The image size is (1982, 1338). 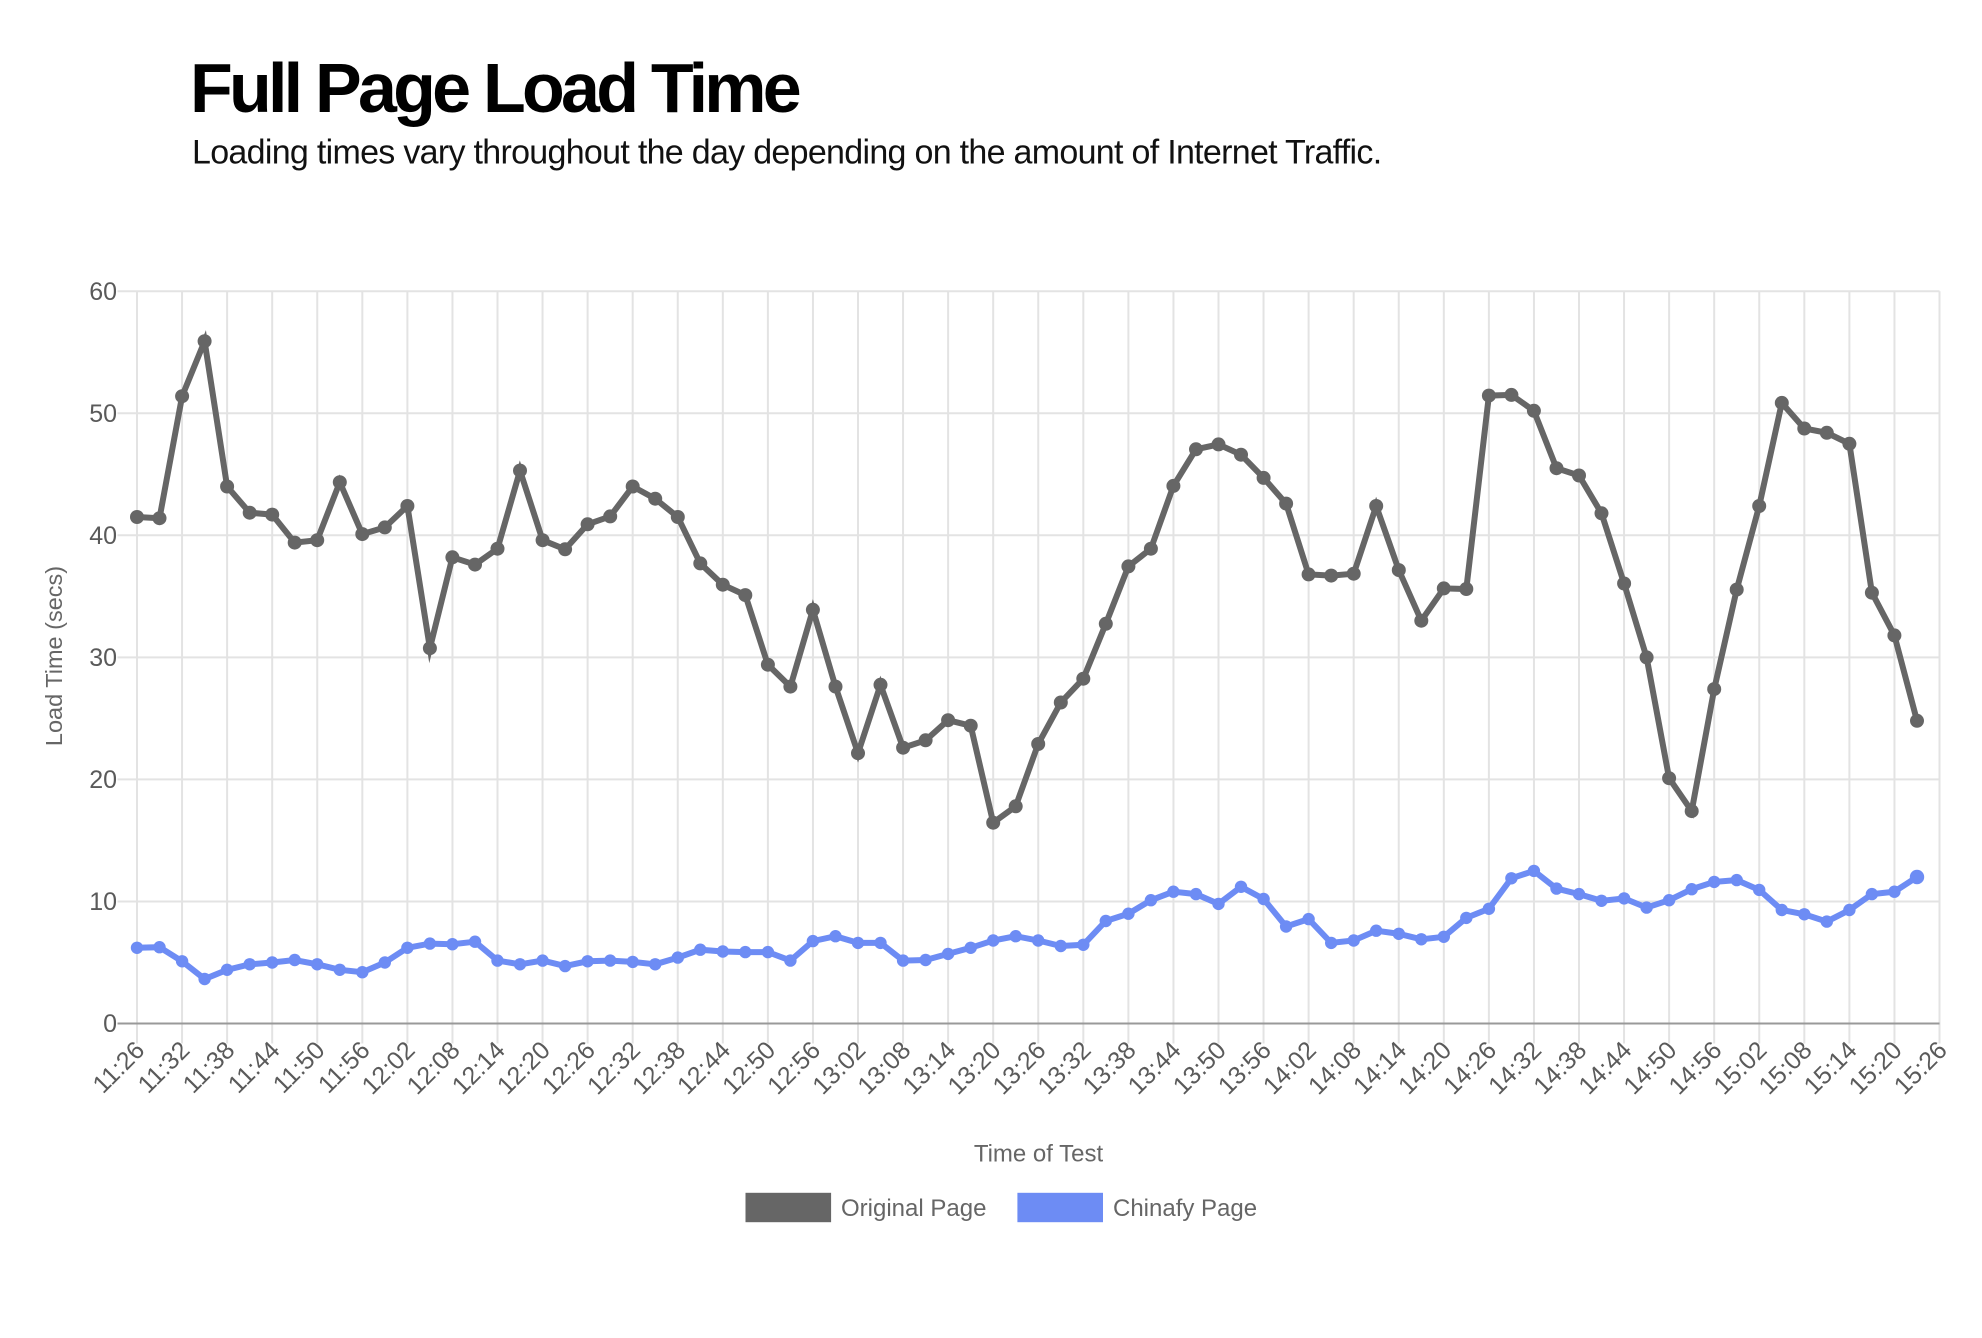 What do you see at coordinates (103, 536) in the screenshot?
I see `svg-text: 40` at bounding box center [103, 536].